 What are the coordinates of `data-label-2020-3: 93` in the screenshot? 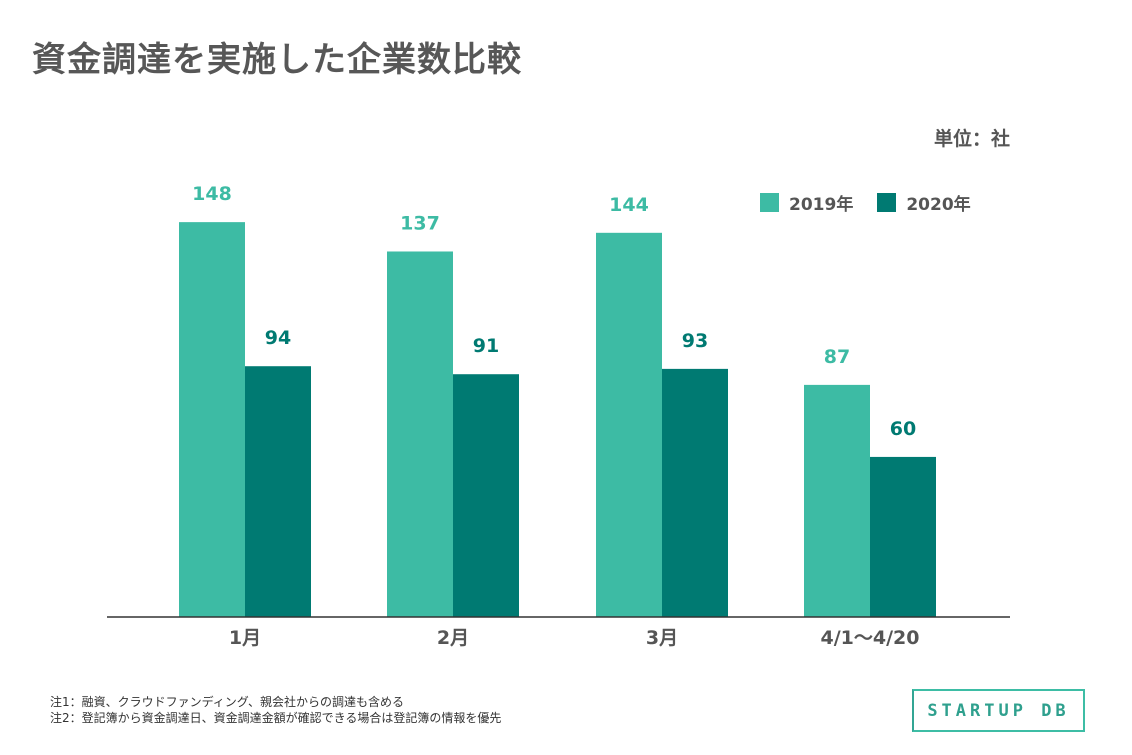 It's located at (695, 341).